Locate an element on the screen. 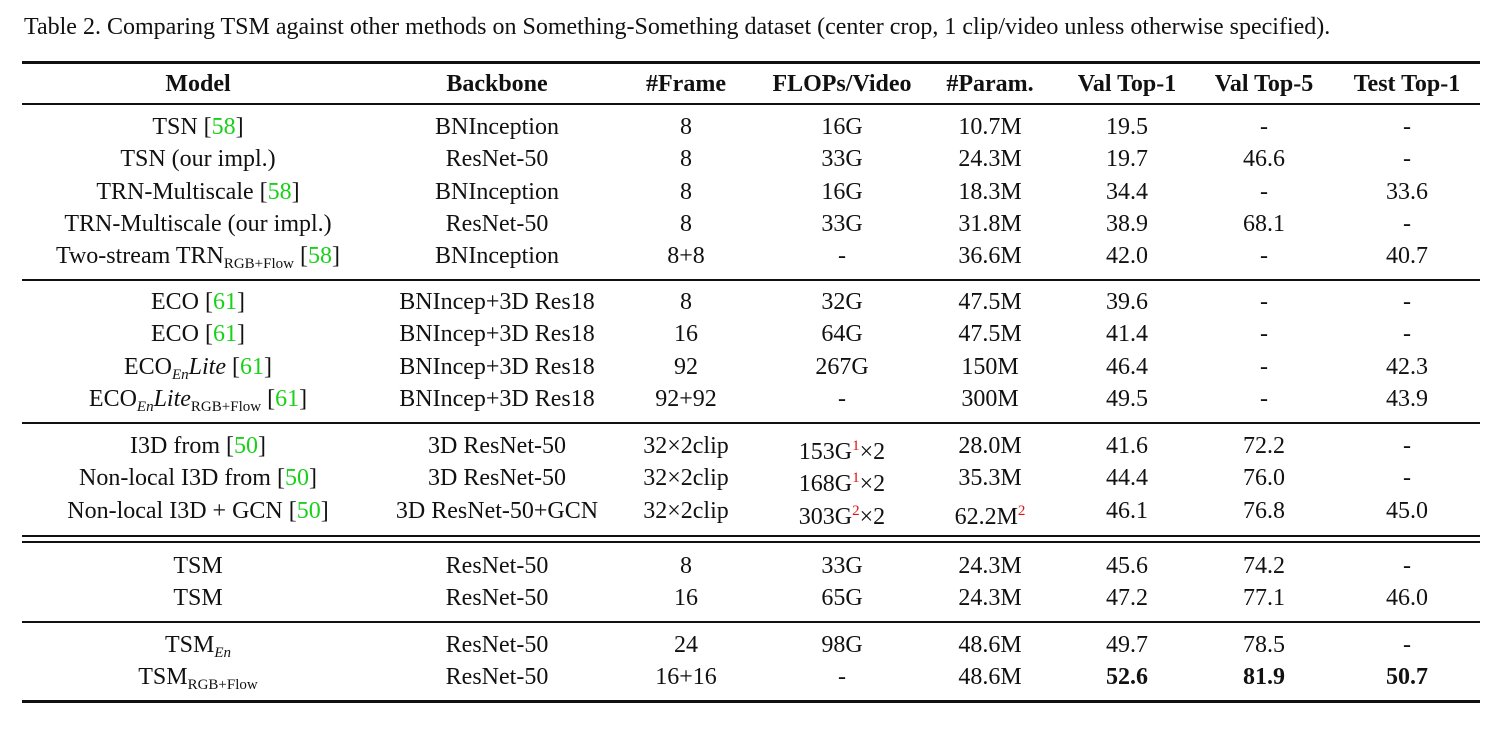 Image resolution: width=1510 pixels, height=730 pixels. table-cell: TSM is located at coordinates (198, 598).